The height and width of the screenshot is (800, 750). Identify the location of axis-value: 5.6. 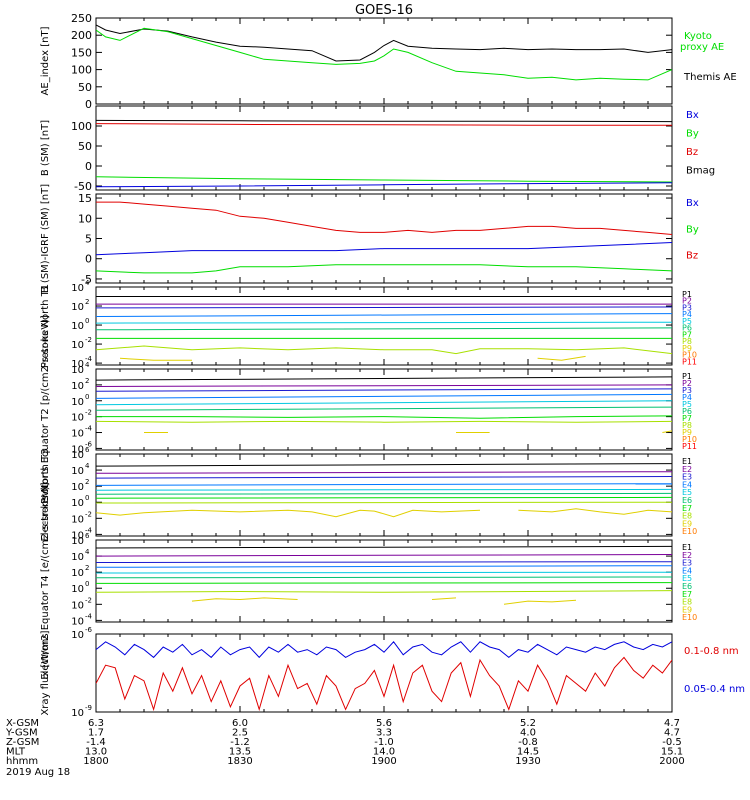
(384, 723).